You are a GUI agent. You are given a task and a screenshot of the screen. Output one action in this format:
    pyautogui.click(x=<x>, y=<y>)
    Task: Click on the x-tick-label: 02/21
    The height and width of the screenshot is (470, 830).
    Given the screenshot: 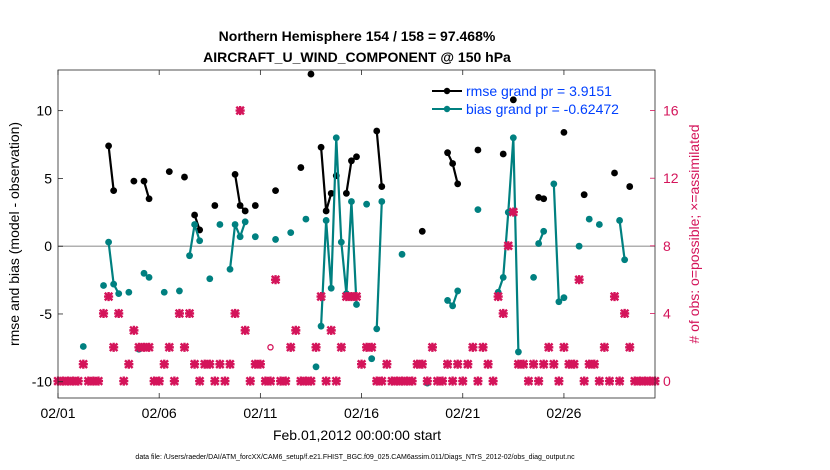 What is the action you would take?
    pyautogui.click(x=462, y=413)
    